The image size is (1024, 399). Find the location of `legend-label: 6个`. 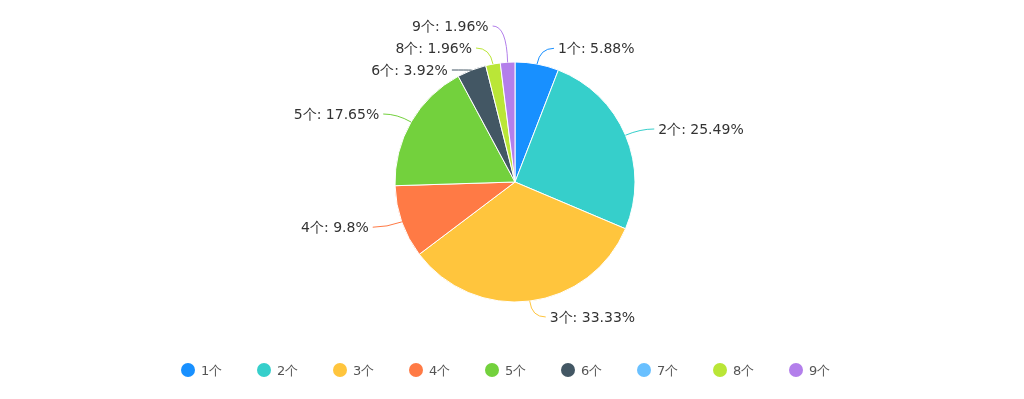

legend-label: 6个 is located at coordinates (592, 370).